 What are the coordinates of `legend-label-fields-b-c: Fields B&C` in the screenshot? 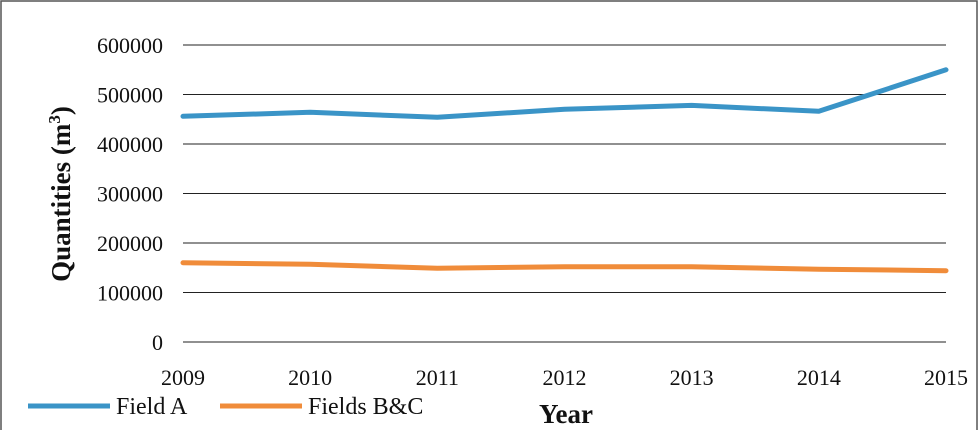 It's located at (365, 407).